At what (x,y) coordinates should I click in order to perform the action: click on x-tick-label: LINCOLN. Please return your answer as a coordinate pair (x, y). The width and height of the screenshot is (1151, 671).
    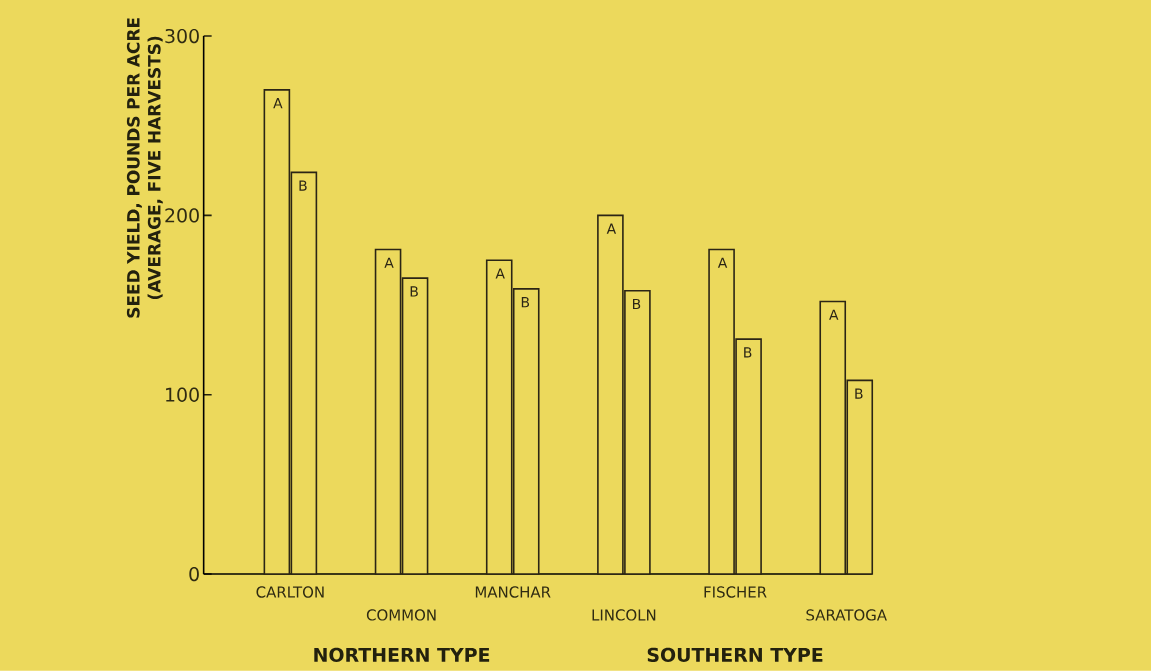
    Looking at the image, I should click on (624, 615).